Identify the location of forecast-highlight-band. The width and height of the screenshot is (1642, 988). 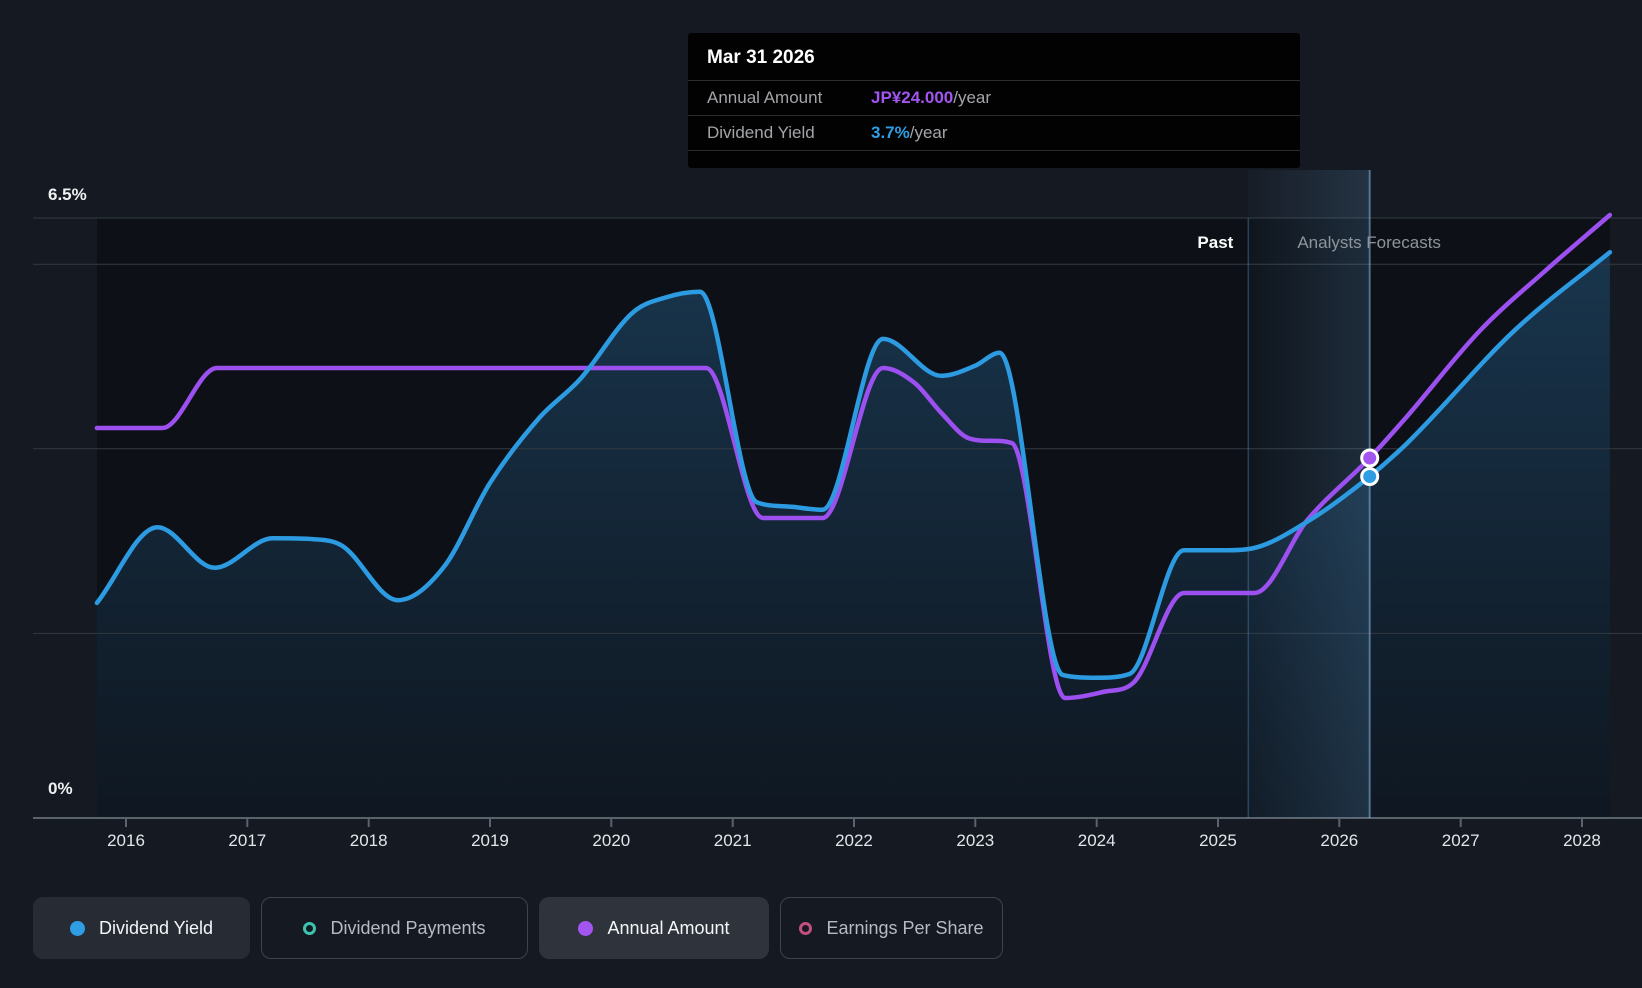
(1309, 494).